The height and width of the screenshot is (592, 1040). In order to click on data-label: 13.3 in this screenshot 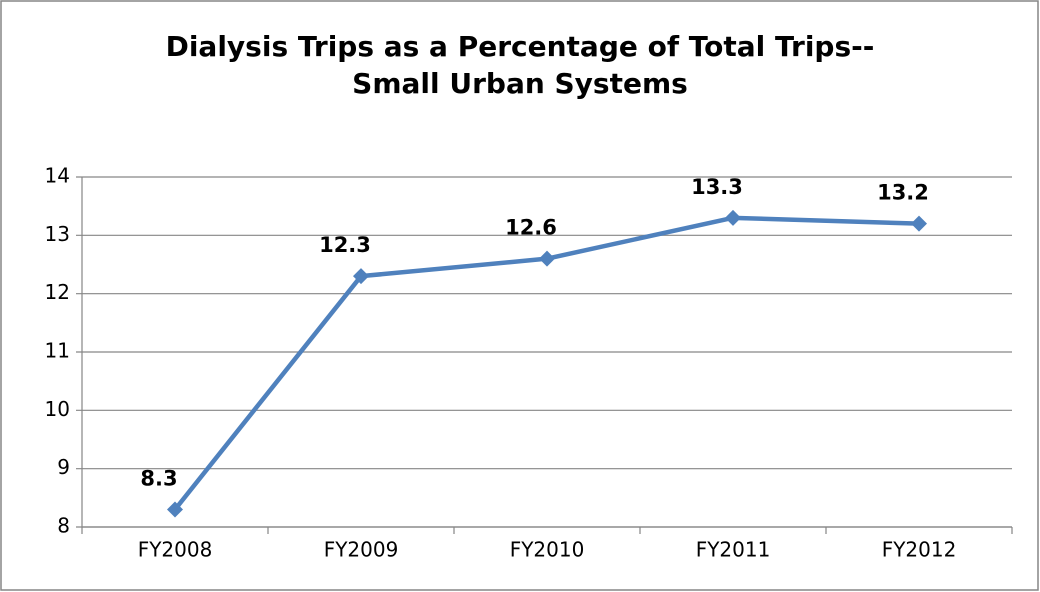, I will do `click(717, 187)`.